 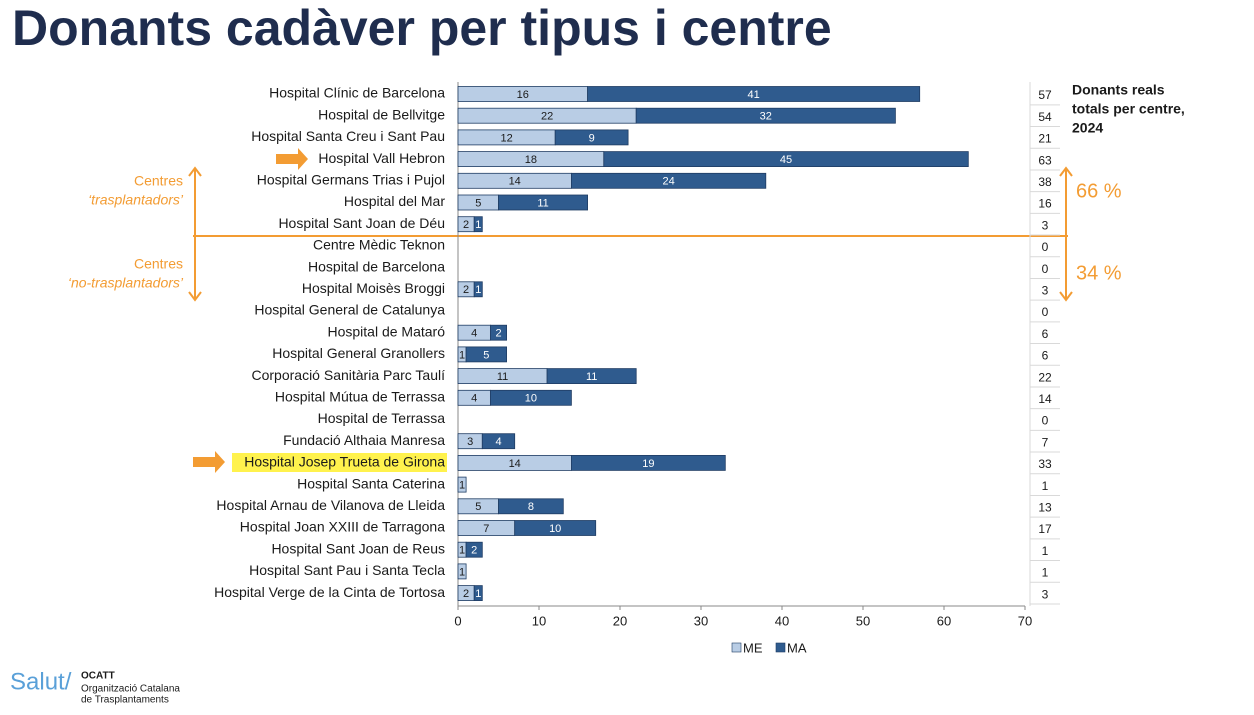 What do you see at coordinates (648, 464) in the screenshot?
I see `bar-value-label: 19` at bounding box center [648, 464].